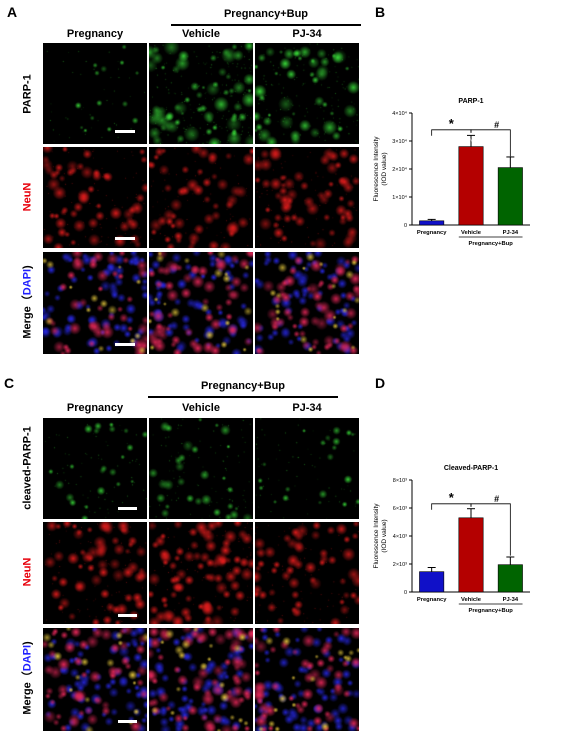  I want to click on column-header-a-pj34: PJ-34, so click(307, 34).